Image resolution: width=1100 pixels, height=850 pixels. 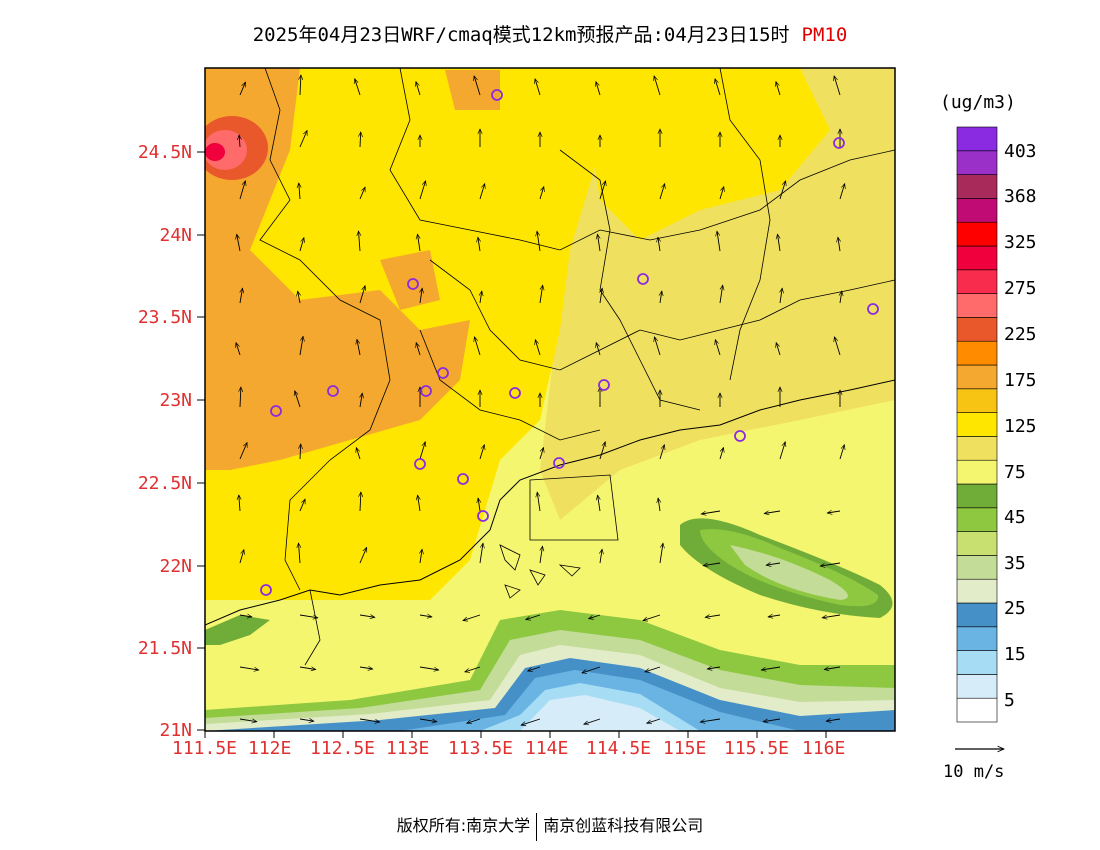 What do you see at coordinates (175, 566) in the screenshot?
I see `lat-tick-label: 22N` at bounding box center [175, 566].